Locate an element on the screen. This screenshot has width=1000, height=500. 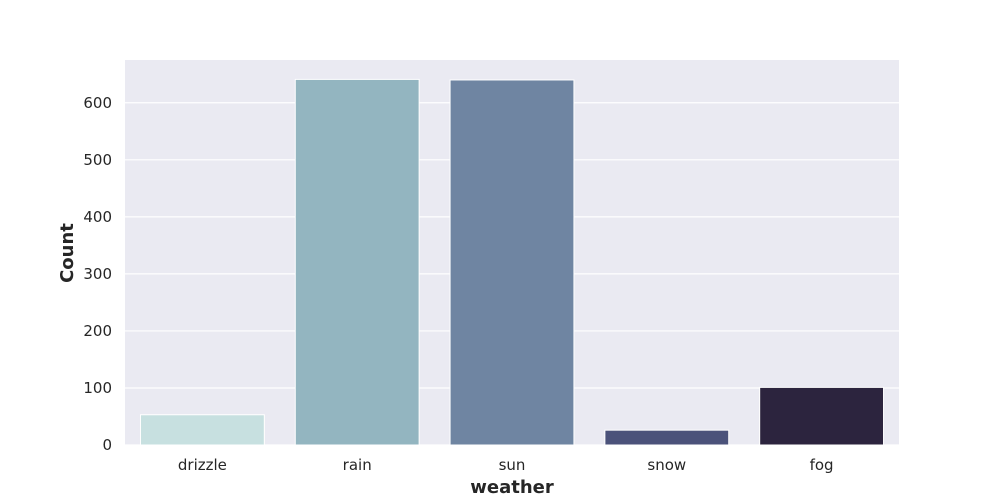
bar-snow is located at coordinates (667, 437).